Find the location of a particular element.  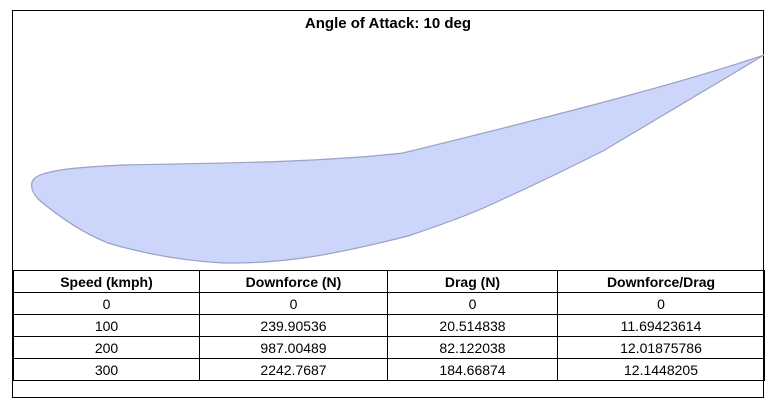

cell-downforce: 239.90536 is located at coordinates (293, 325).